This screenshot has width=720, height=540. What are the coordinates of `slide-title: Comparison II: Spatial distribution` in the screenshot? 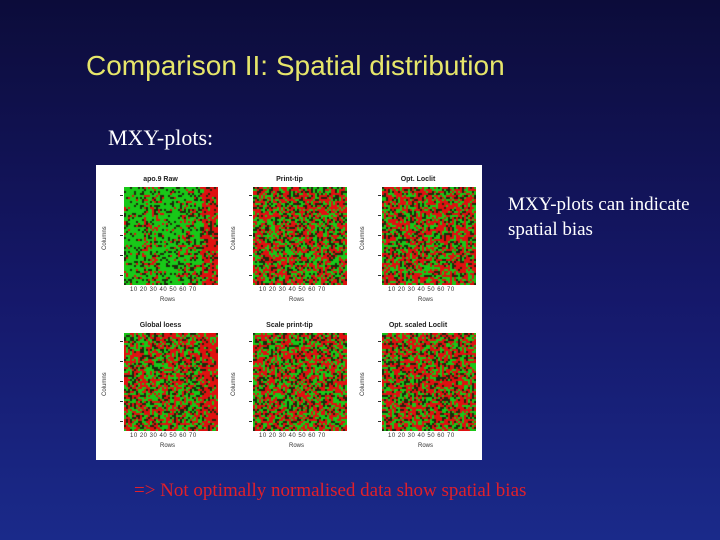 It's located at (295, 65).